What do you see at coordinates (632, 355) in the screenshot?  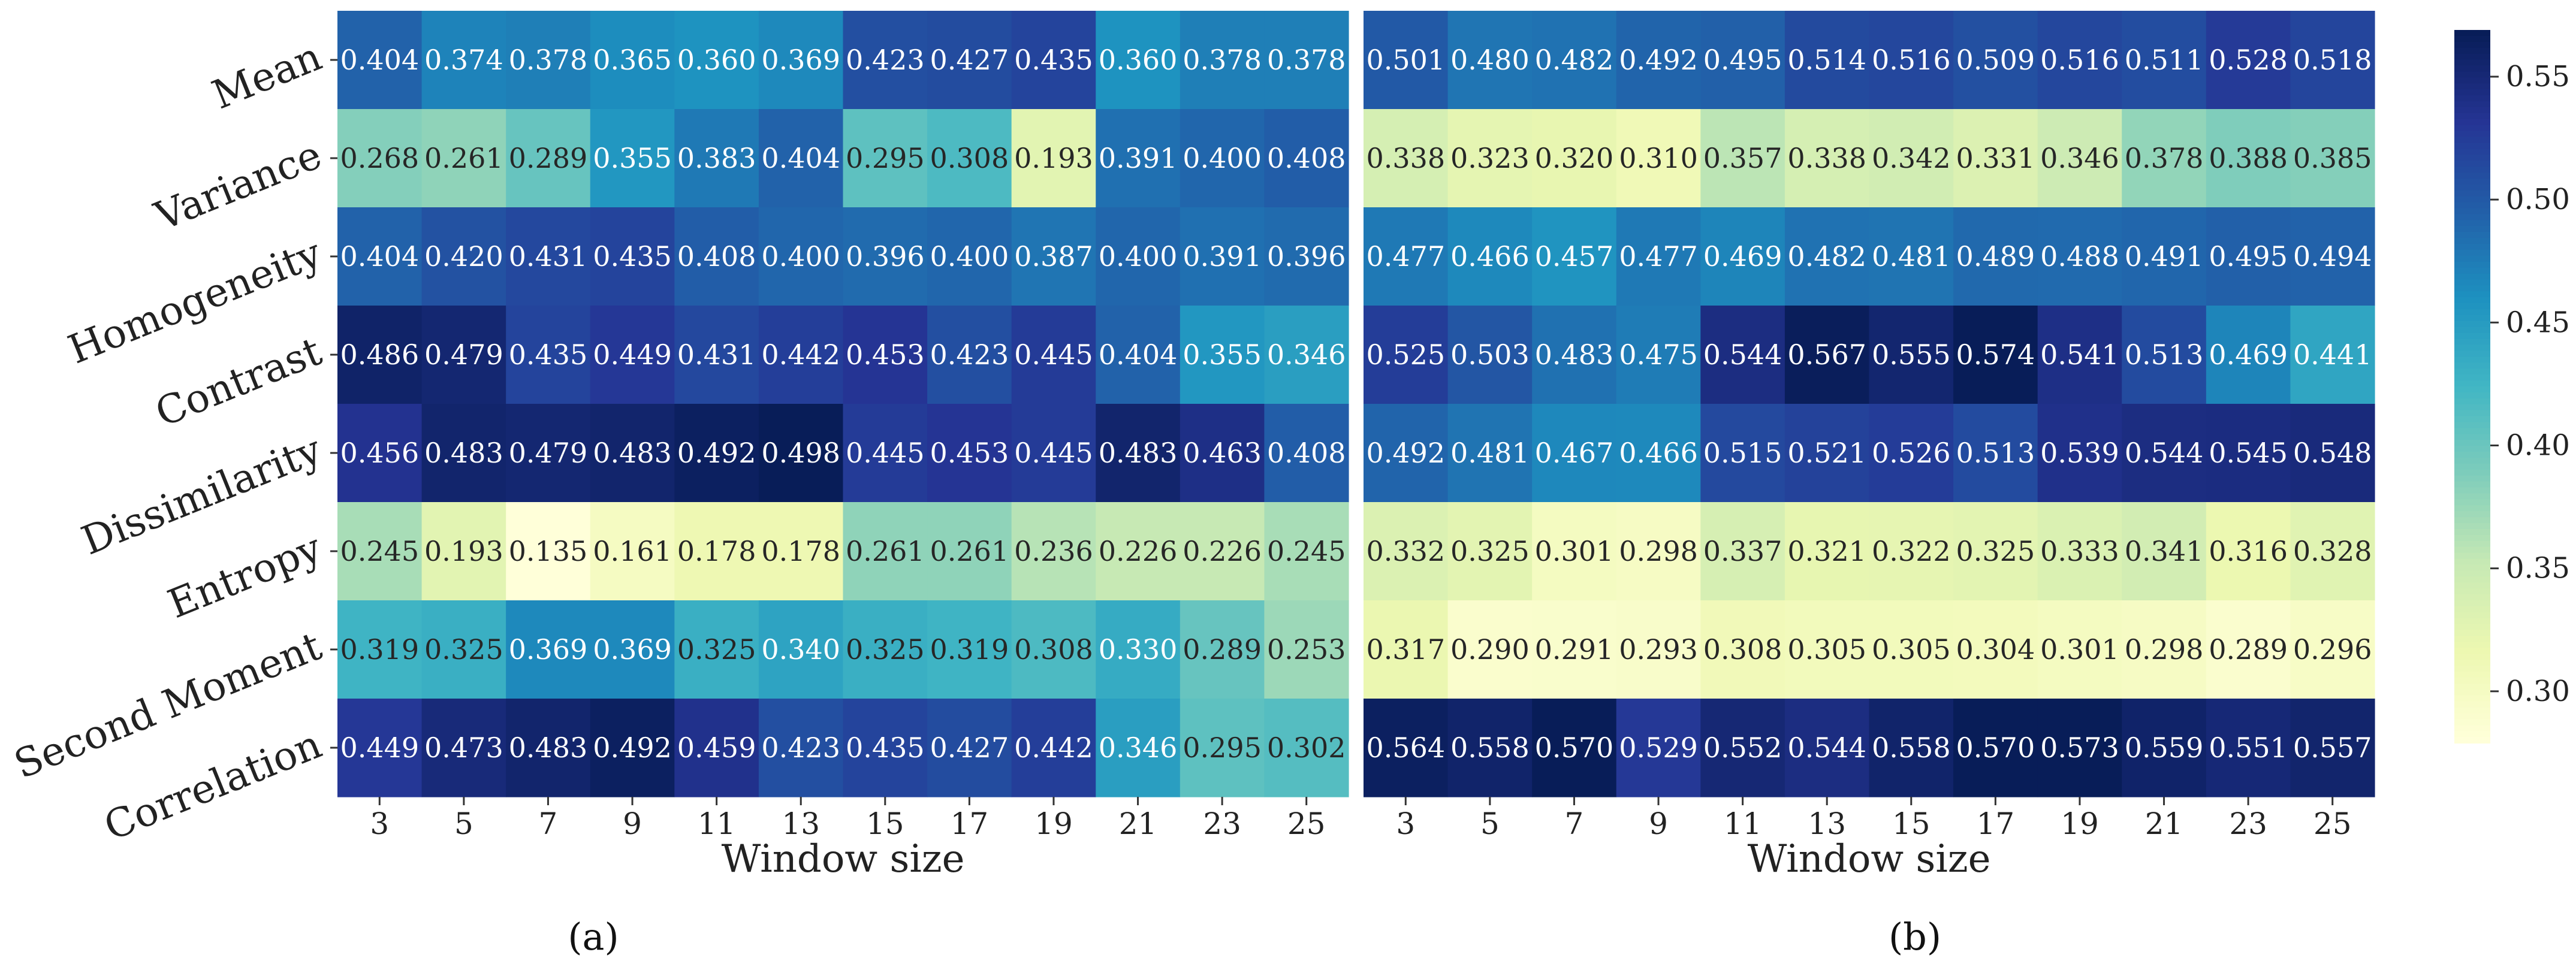 I see `cell-value-label: 0.449` at bounding box center [632, 355].